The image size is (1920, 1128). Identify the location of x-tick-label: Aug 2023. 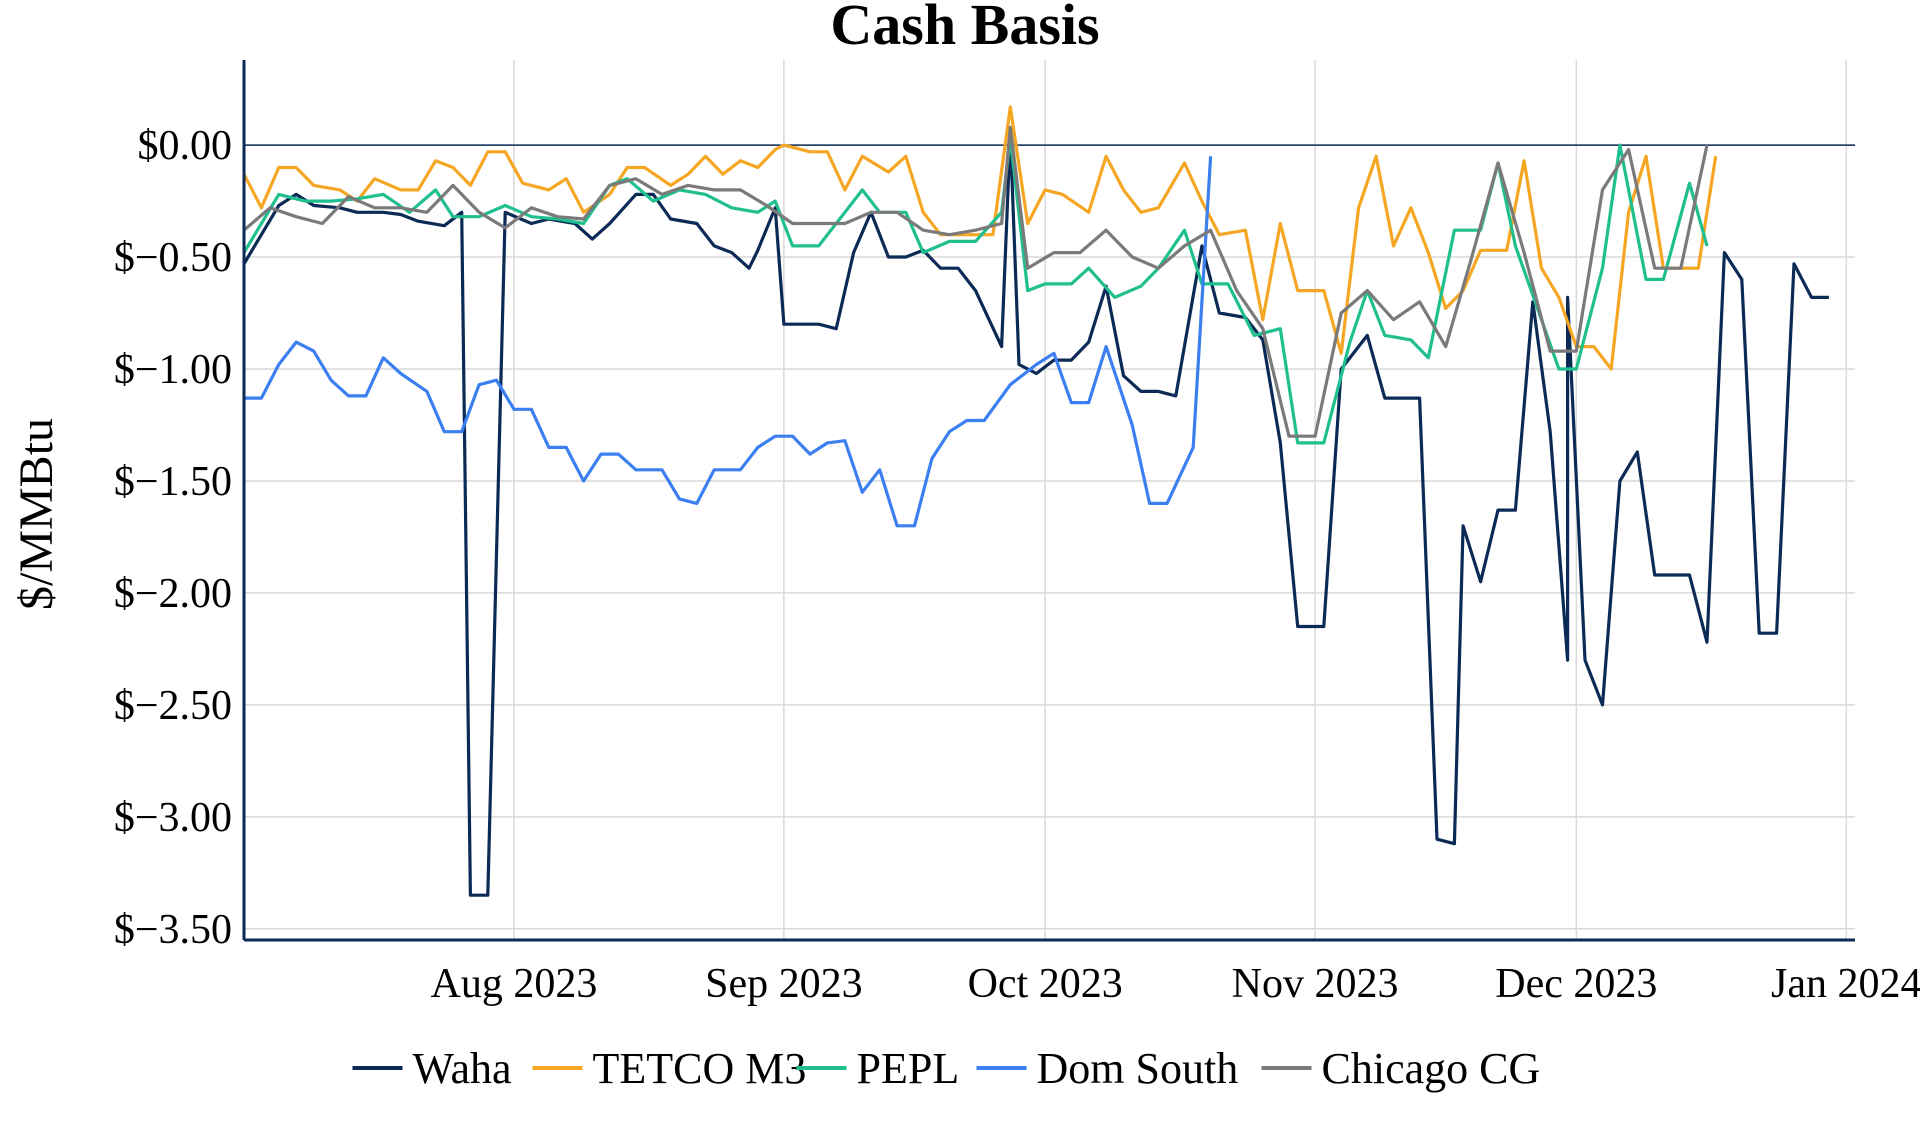
(514, 984).